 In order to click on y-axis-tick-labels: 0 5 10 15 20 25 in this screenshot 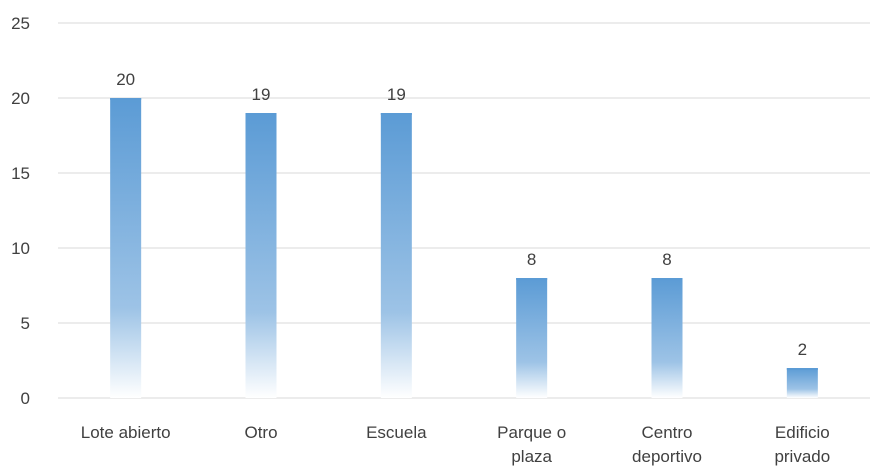, I will do `click(20, 211)`.